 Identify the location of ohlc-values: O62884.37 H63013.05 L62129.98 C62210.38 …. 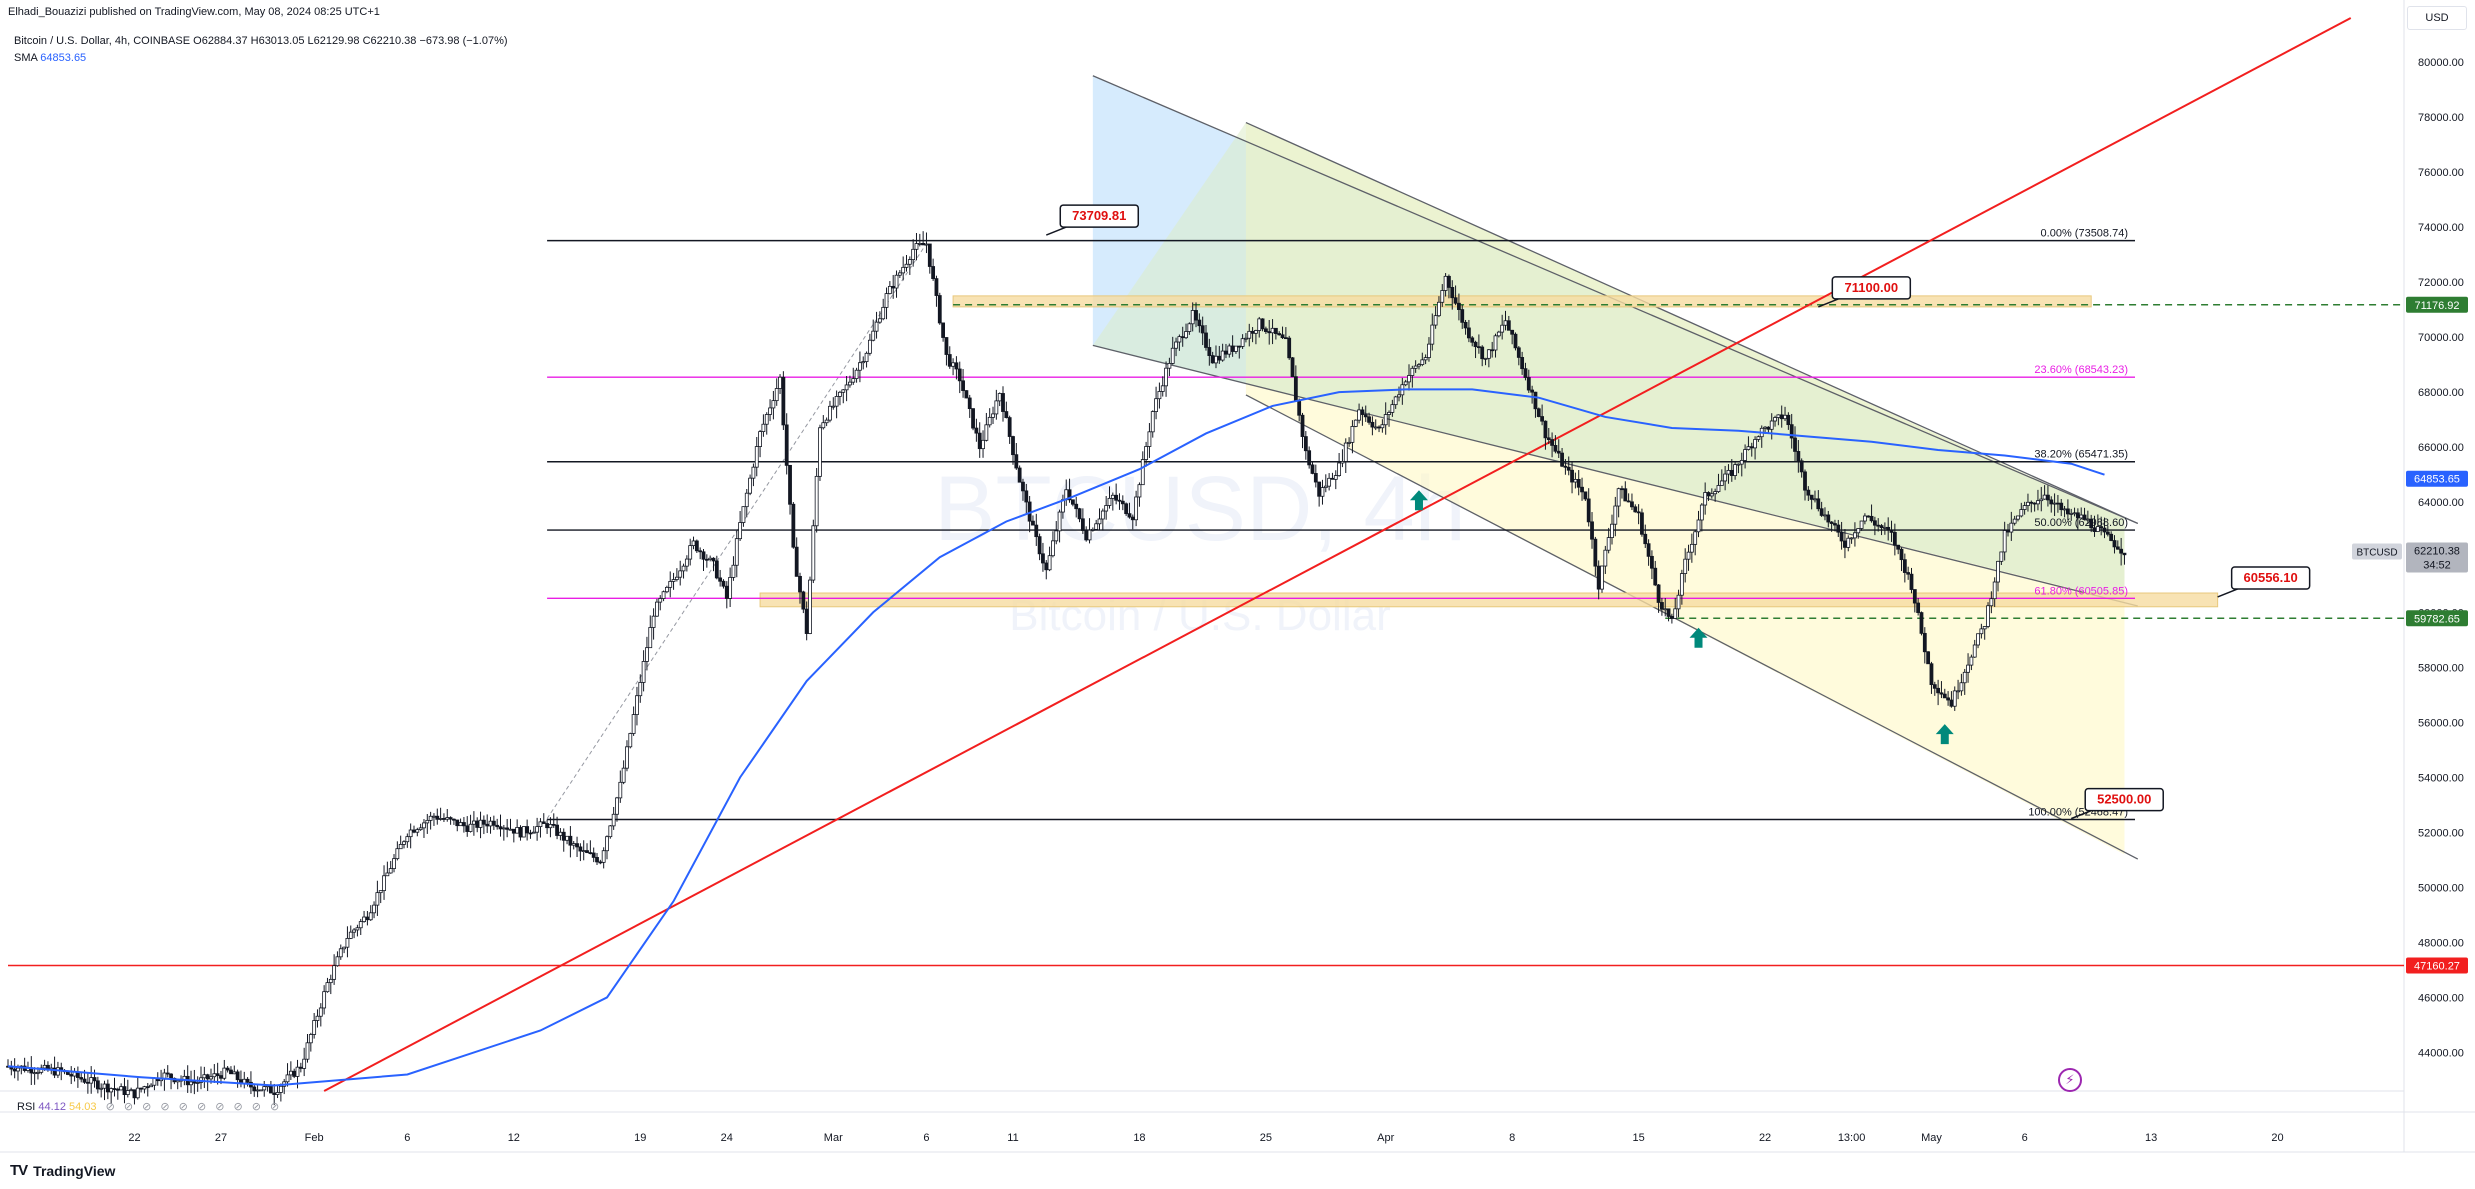
(350, 41).